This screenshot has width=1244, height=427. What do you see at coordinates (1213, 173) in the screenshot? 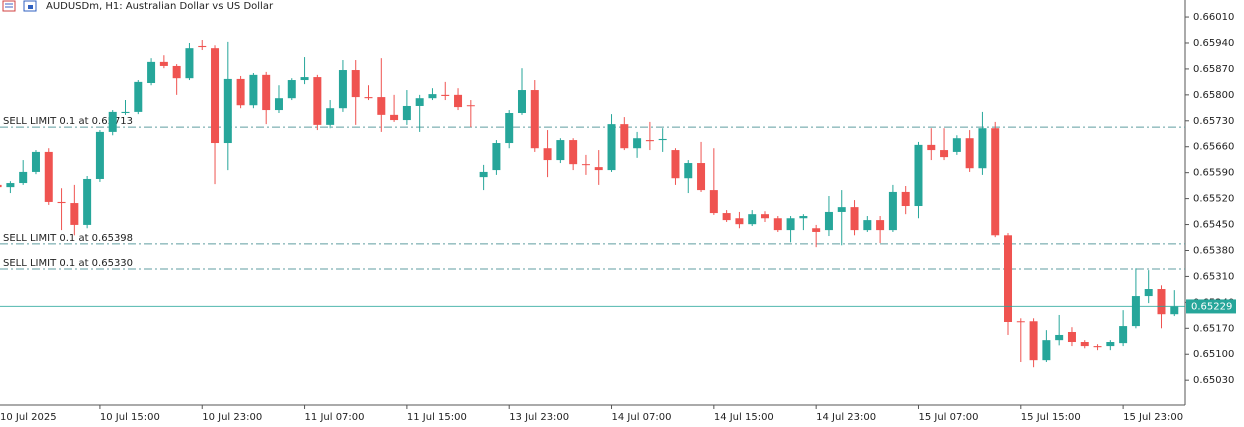
I see `y-tick-label: 0.65590` at bounding box center [1213, 173].